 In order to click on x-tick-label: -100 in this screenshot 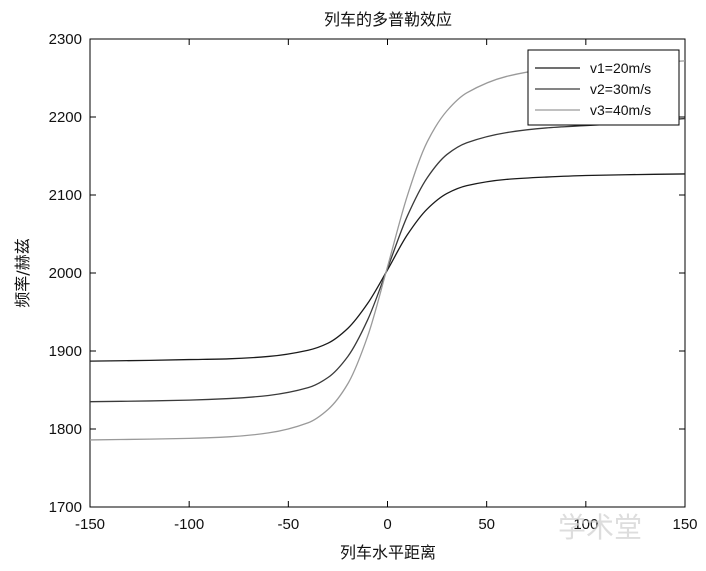, I will do `click(189, 524)`.